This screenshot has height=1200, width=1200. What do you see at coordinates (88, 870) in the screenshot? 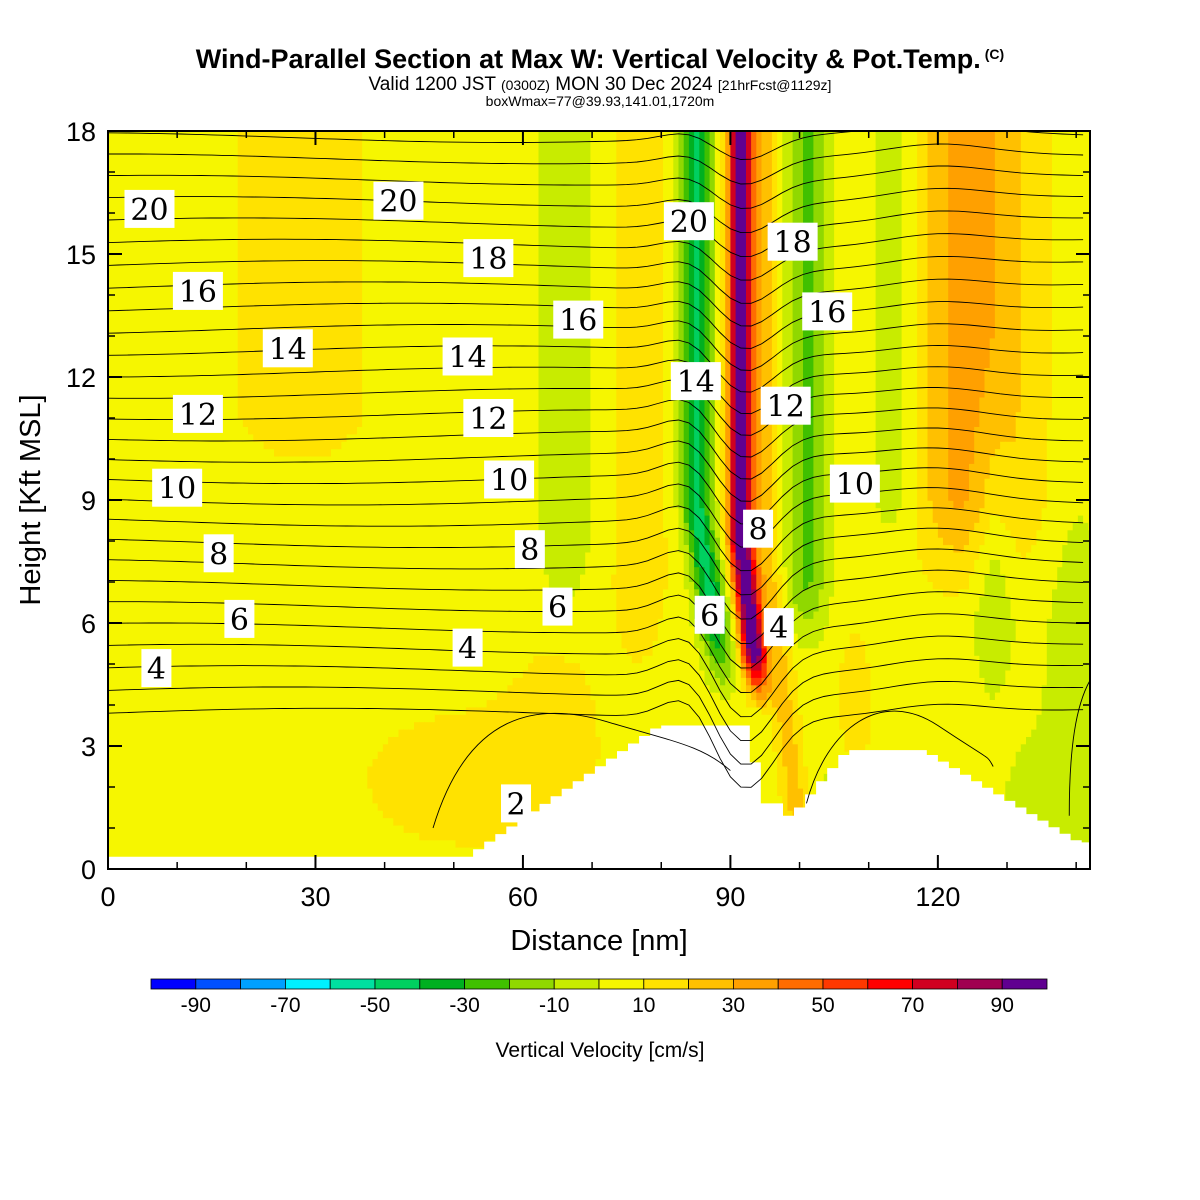
I see `y-tick-label: 0` at bounding box center [88, 870].